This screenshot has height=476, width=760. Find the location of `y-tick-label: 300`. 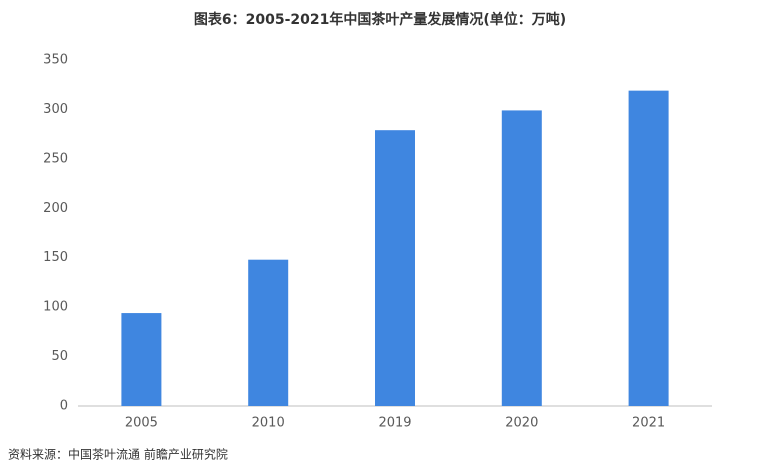

y-tick-label: 300 is located at coordinates (55, 109).